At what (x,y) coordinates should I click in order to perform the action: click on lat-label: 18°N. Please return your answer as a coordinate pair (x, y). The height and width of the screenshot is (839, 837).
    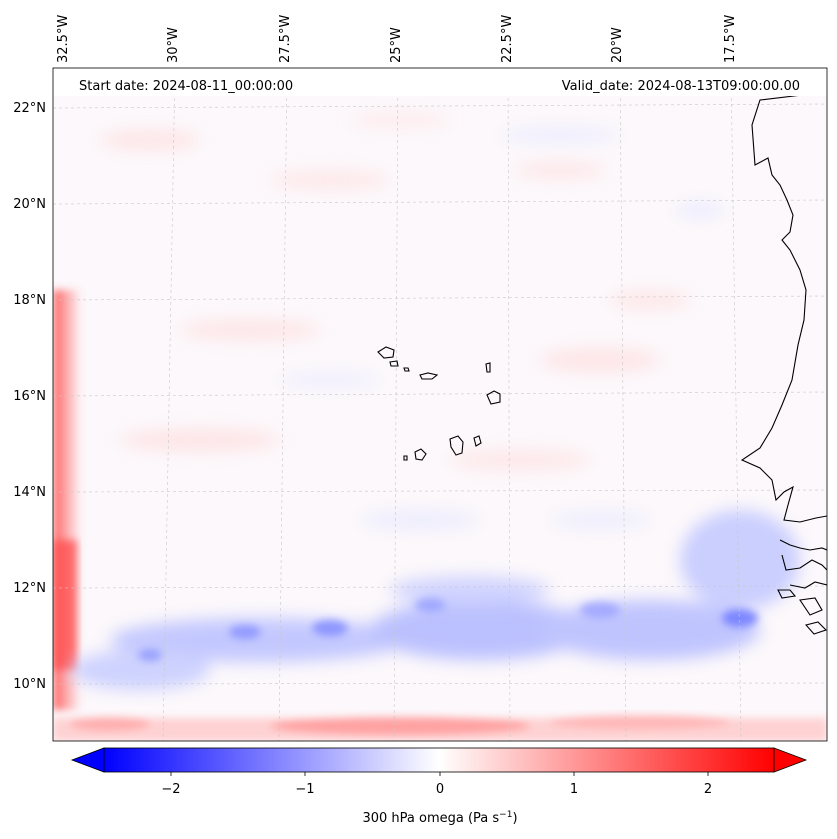
    Looking at the image, I should click on (29, 300).